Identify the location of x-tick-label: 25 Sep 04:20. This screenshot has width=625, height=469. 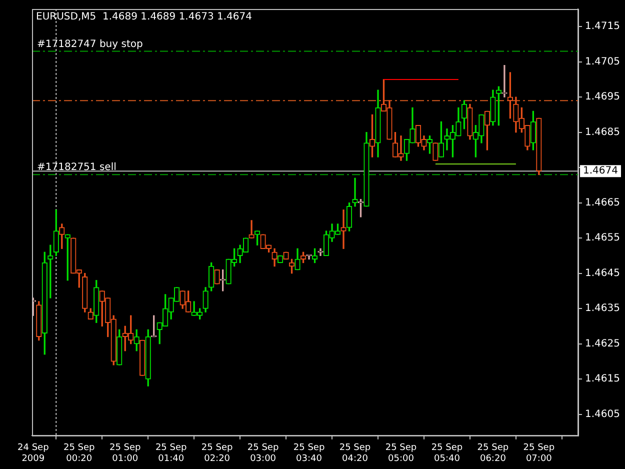
(355, 453).